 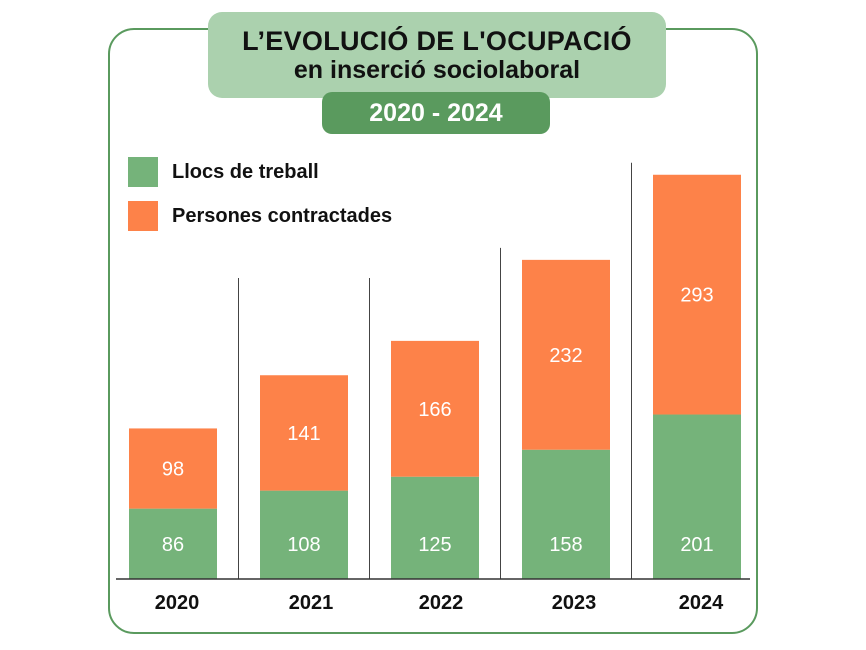 I want to click on bar-persones-2022, so click(x=435, y=408).